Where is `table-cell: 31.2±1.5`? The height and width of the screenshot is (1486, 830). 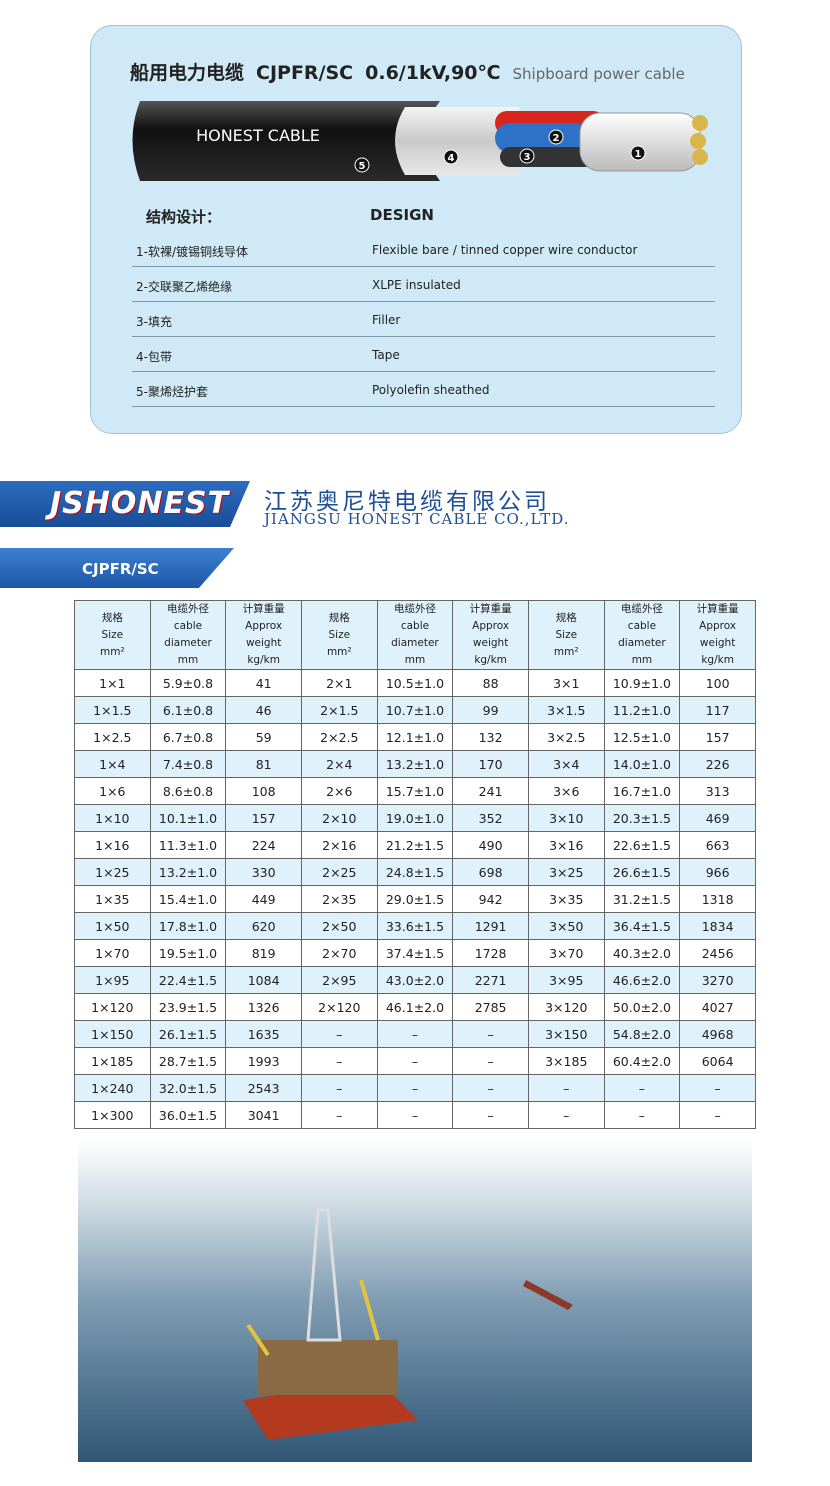
table-cell: 31.2±1.5 is located at coordinates (642, 899).